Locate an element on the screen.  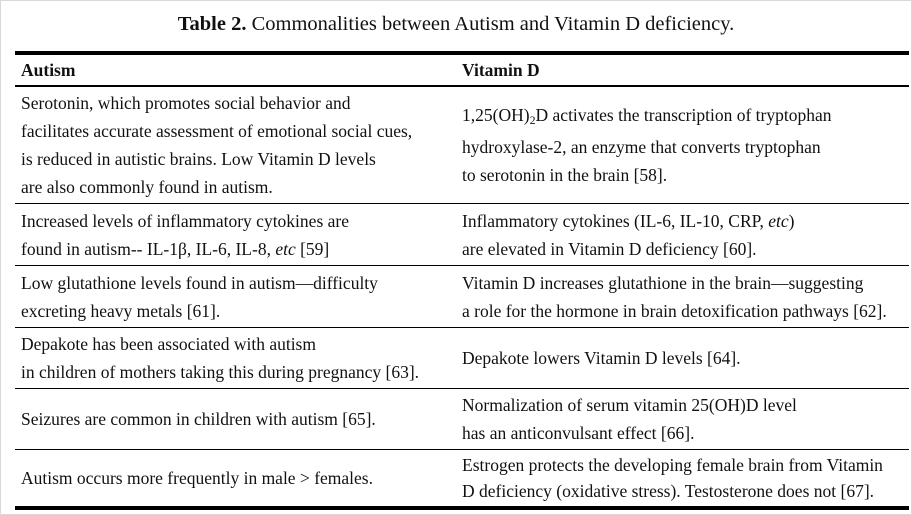
column-header-vitamin-d: Vitamin D is located at coordinates (682, 70).